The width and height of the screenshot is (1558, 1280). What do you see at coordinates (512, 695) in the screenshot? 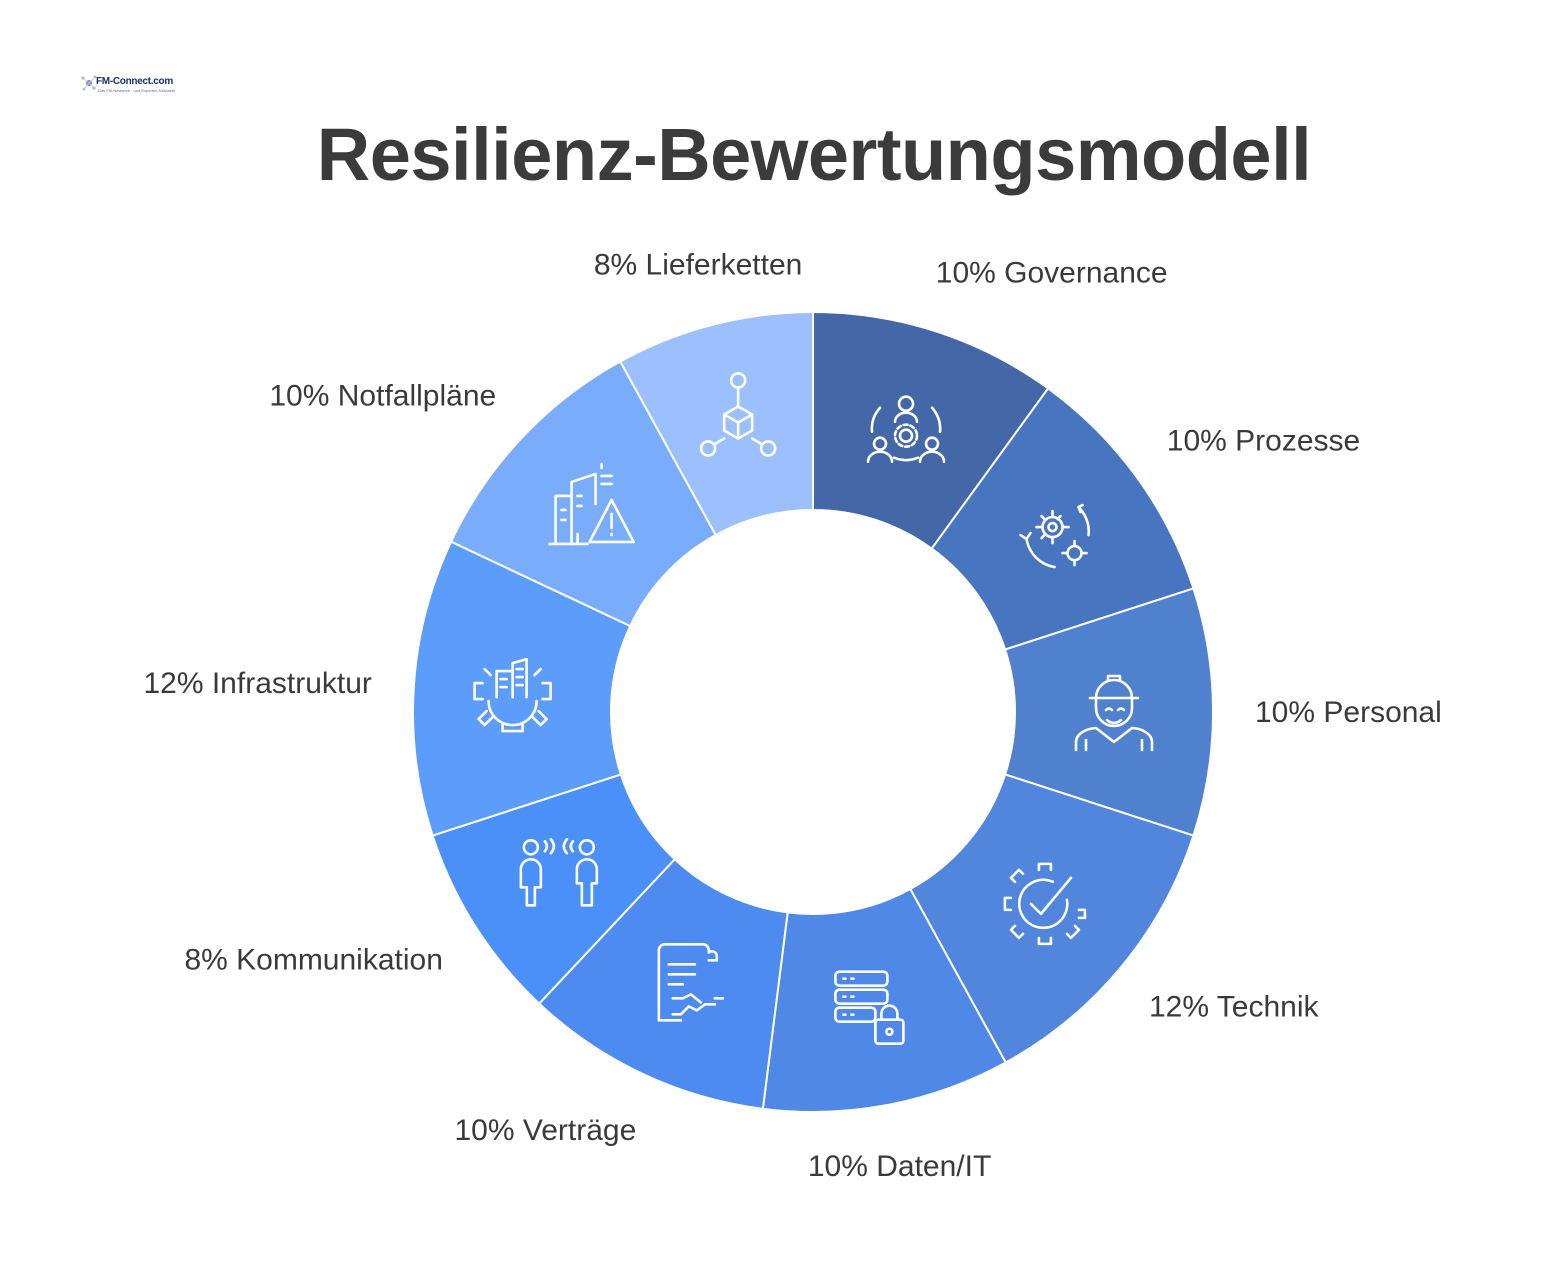
I see `infrastructure-icon` at bounding box center [512, 695].